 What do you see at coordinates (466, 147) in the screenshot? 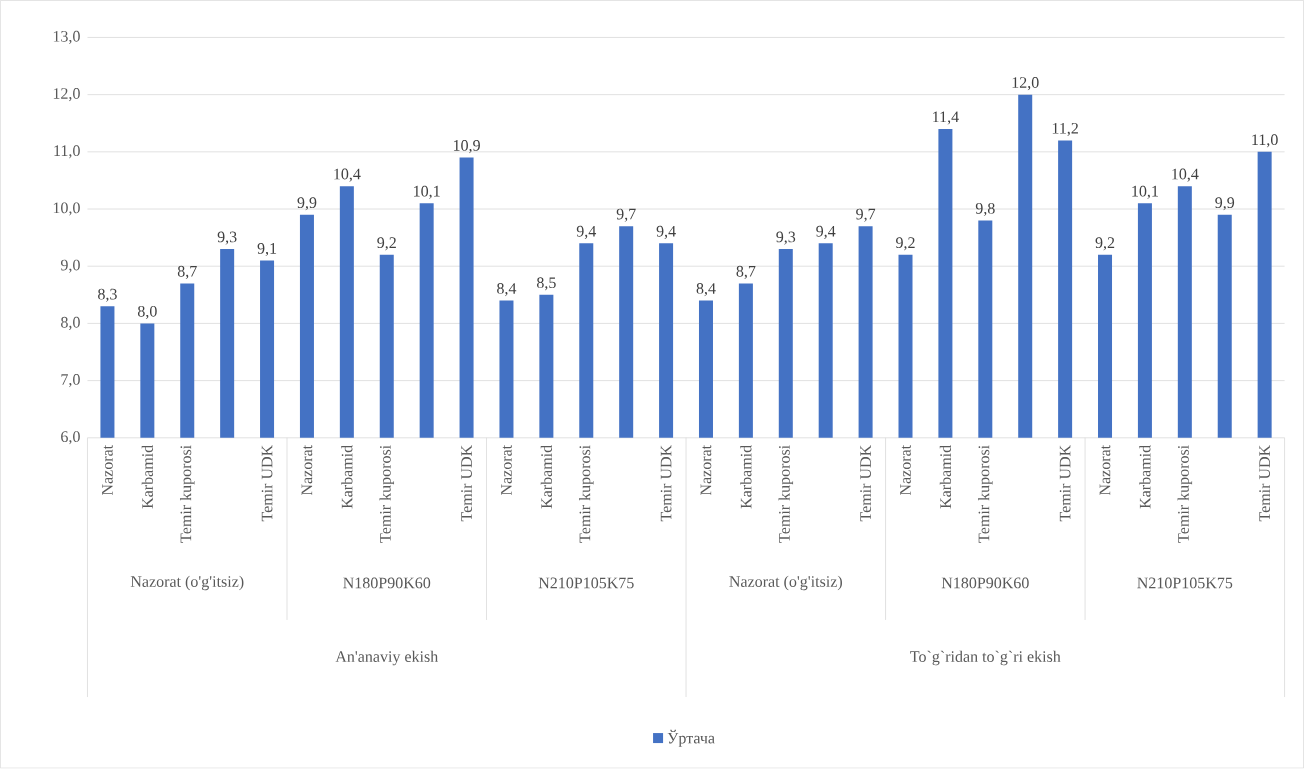
I see `data-label: 10,9` at bounding box center [466, 147].